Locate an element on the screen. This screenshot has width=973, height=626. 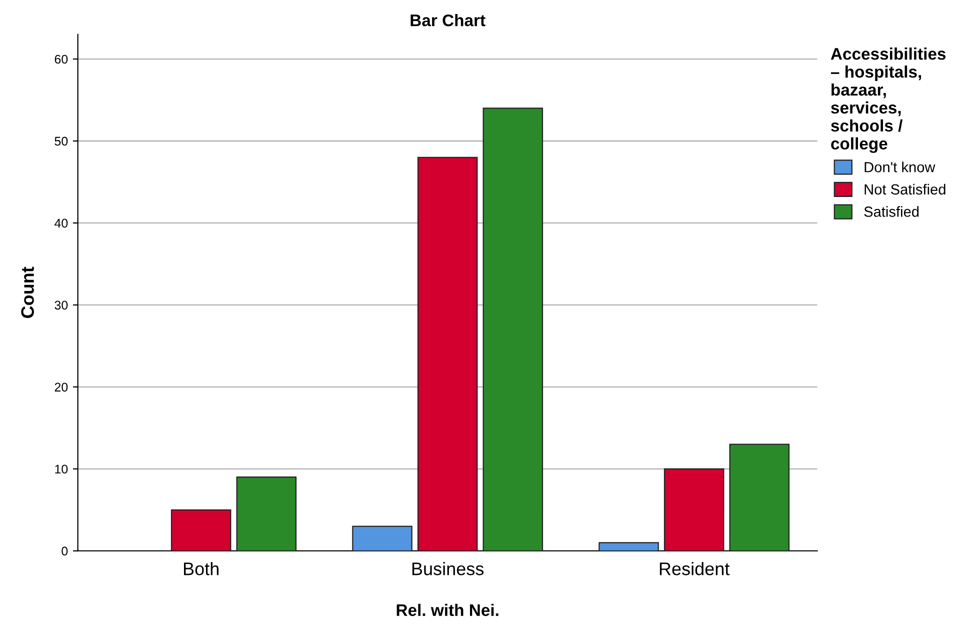
y-tick-label: 0 is located at coordinates (65, 551).